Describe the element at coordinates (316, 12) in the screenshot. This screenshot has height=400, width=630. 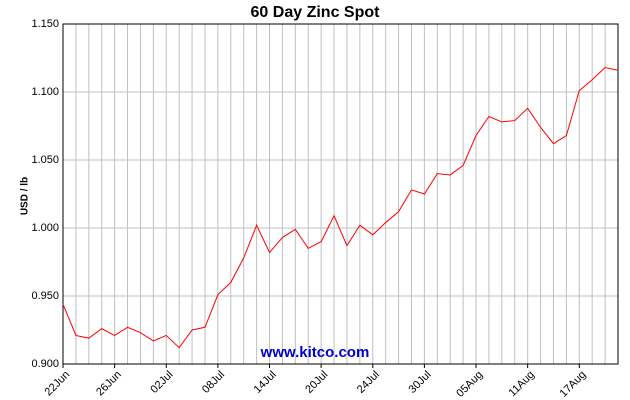
I see `chart-title: 60 Day Zinc Spot` at that location.